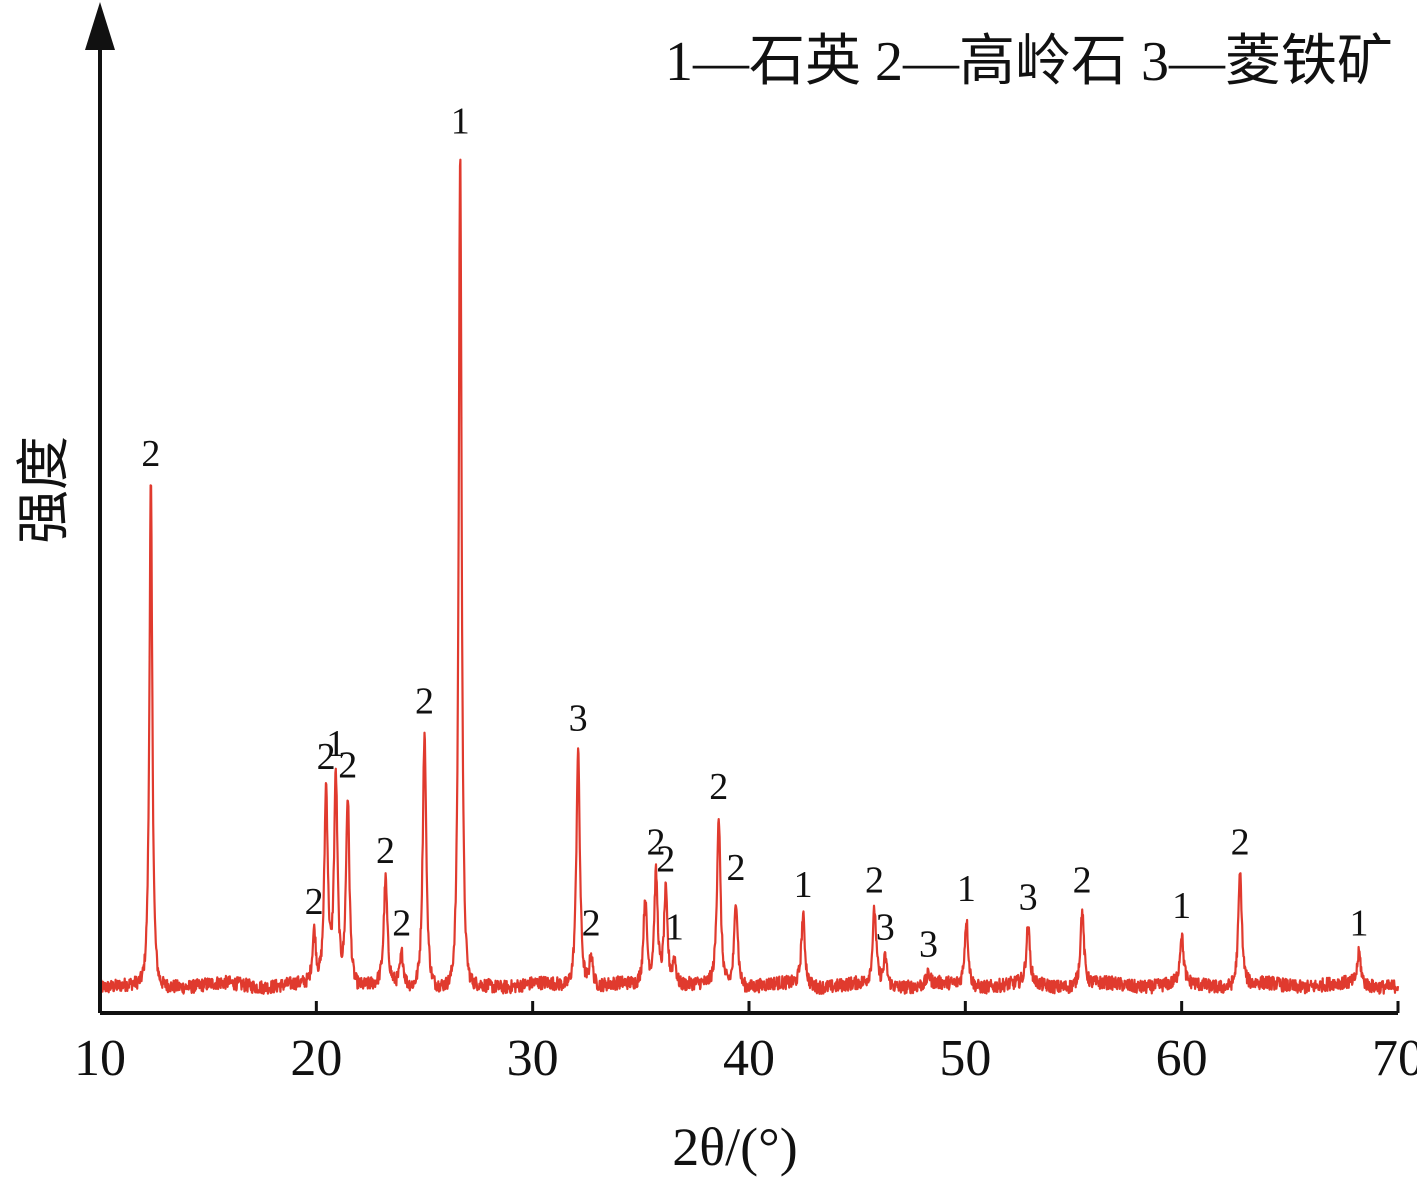 Image resolution: width=1417 pixels, height=1186 pixels. What do you see at coordinates (100, 1058) in the screenshot?
I see `x-tick-label: 10` at bounding box center [100, 1058].